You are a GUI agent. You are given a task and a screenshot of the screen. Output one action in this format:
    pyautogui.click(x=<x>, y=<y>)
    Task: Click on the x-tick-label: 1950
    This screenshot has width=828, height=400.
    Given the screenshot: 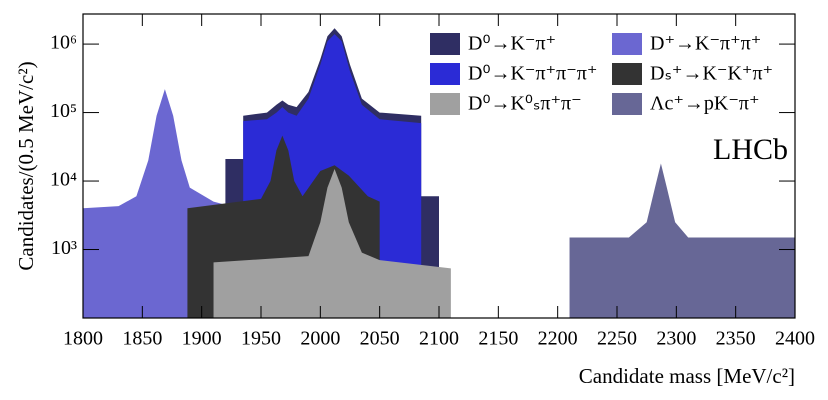 What is the action you would take?
    pyautogui.click(x=261, y=339)
    